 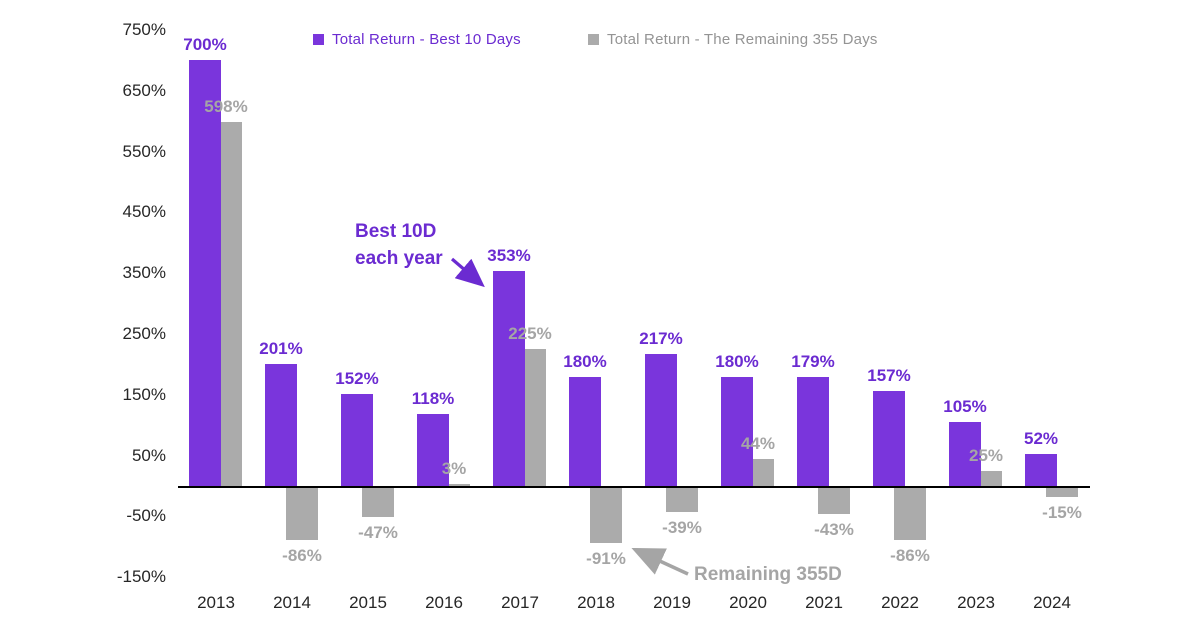 I want to click on bar-best-10-days-2014, so click(x=281, y=424).